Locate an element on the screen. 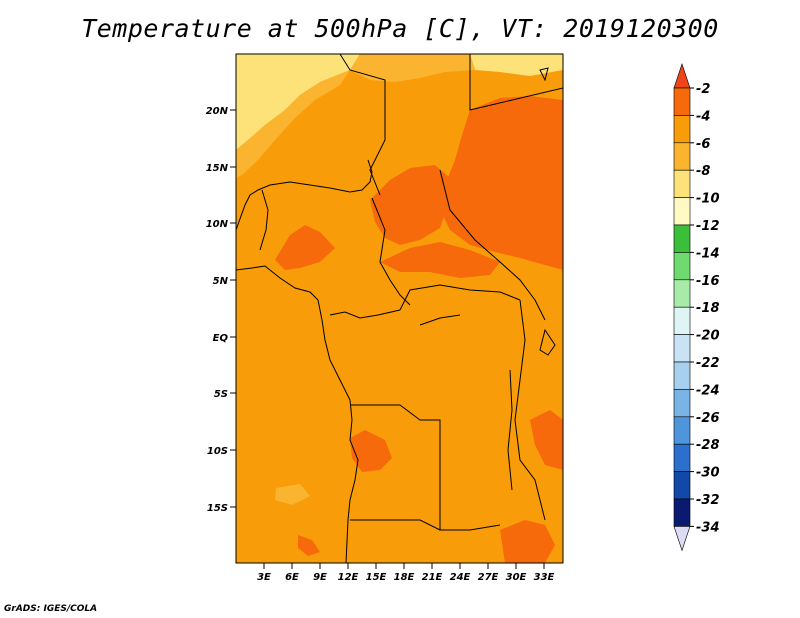 This screenshot has width=800, height=618. lon-tick-label: 12E is located at coordinates (348, 577).